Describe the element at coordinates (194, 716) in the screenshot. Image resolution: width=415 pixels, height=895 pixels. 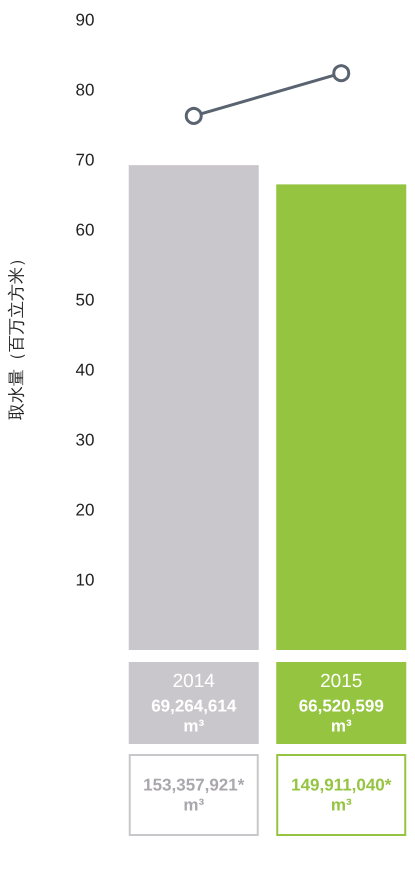
I see `data-label: 69,264,614 m³` at that location.